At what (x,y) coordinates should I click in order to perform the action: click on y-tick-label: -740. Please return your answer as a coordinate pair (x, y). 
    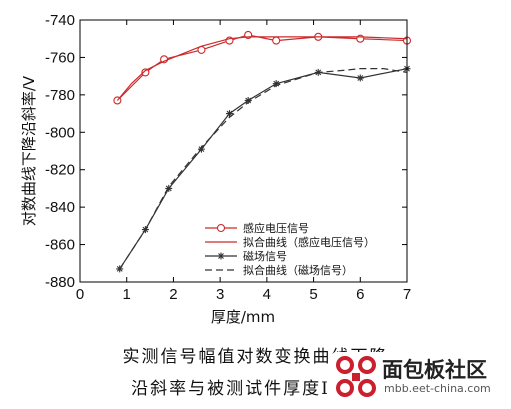
    Looking at the image, I should click on (60, 20).